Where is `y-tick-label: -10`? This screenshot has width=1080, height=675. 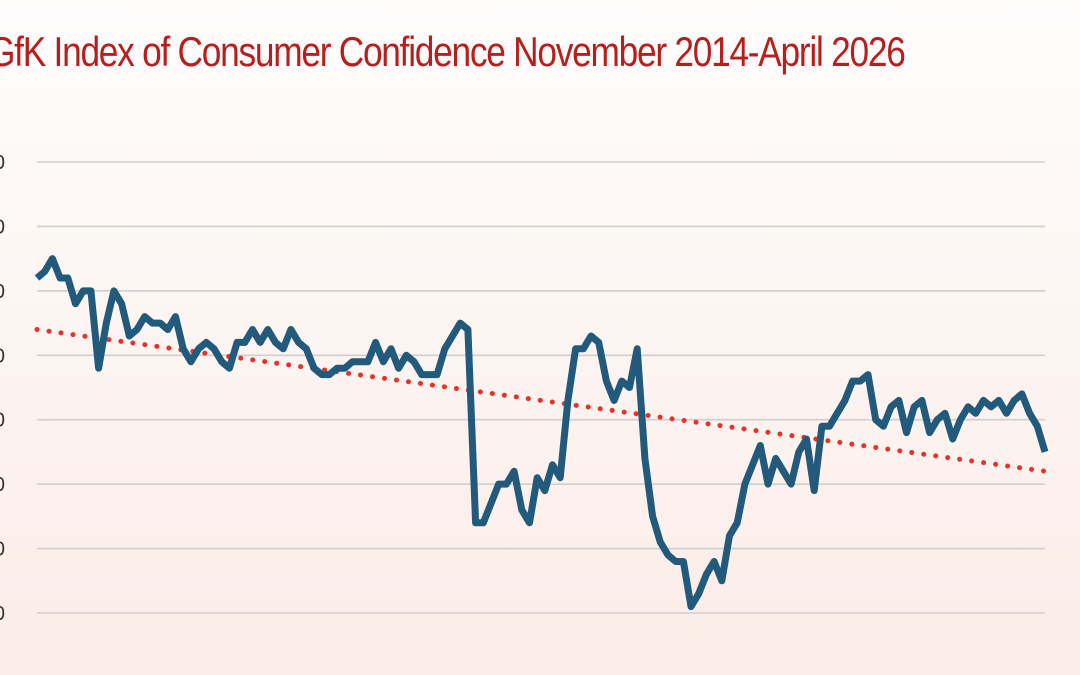 y-tick-label: -10 is located at coordinates (2, 356).